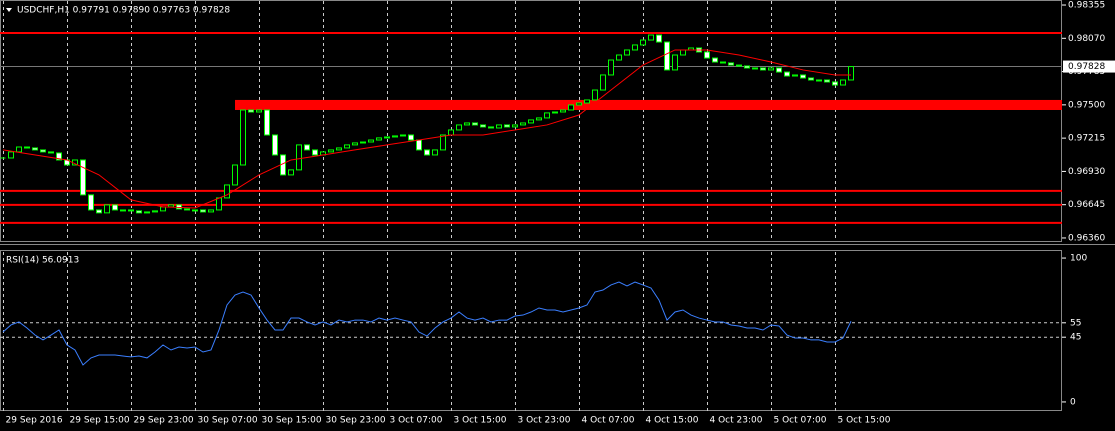 Image resolution: width=1115 pixels, height=431 pixels. I want to click on y-tick-label: 45, so click(1075, 338).